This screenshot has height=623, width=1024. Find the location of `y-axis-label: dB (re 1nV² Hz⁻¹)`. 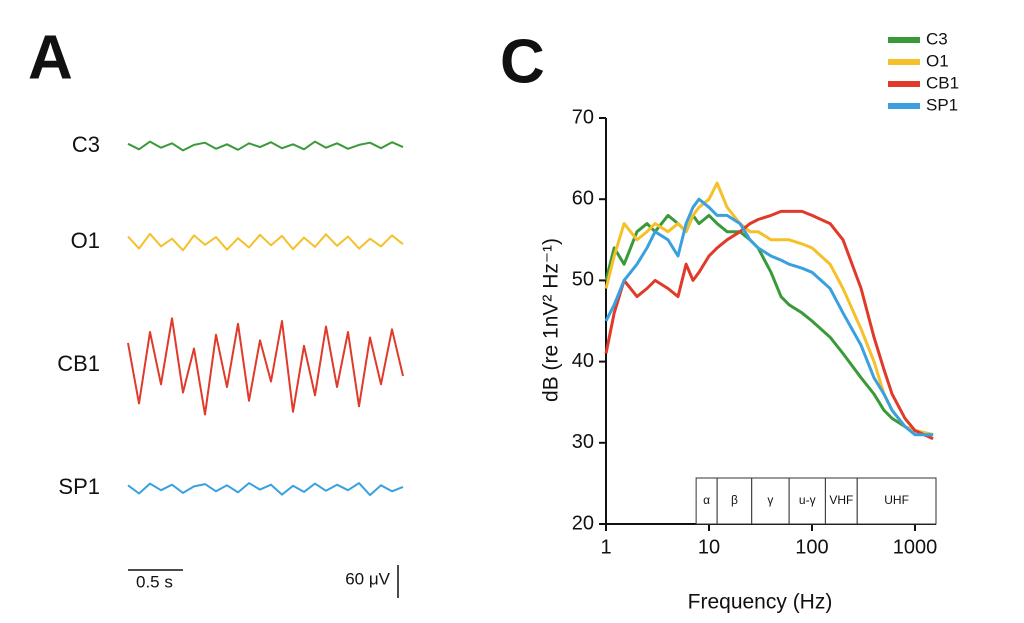

y-axis-label: dB (re 1nV² Hz⁻¹) is located at coordinates (551, 320).